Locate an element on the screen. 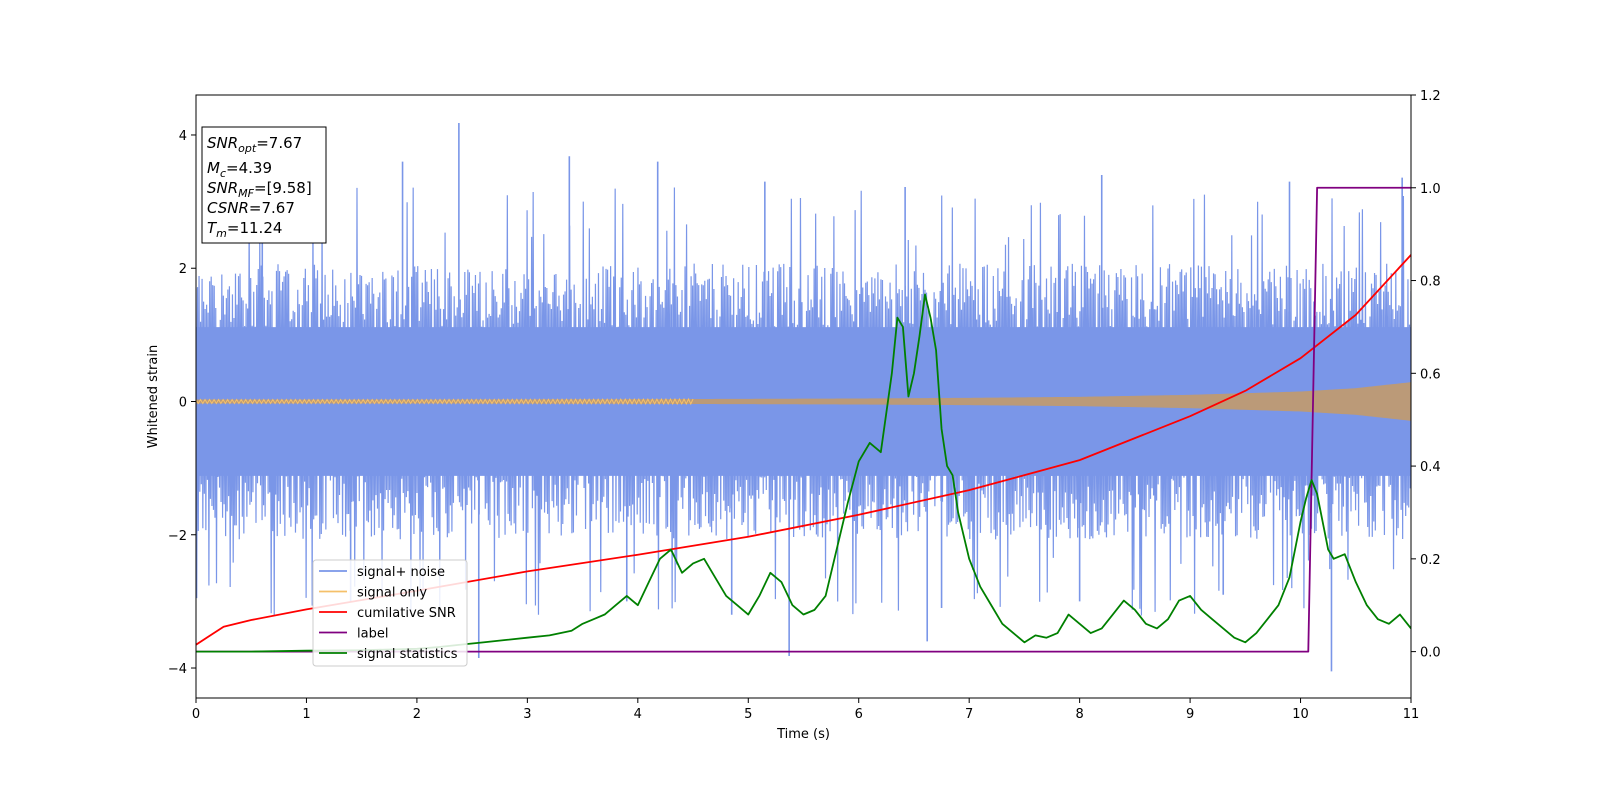 The width and height of the screenshot is (1600, 804). y-tick-label: 2 is located at coordinates (183, 269).